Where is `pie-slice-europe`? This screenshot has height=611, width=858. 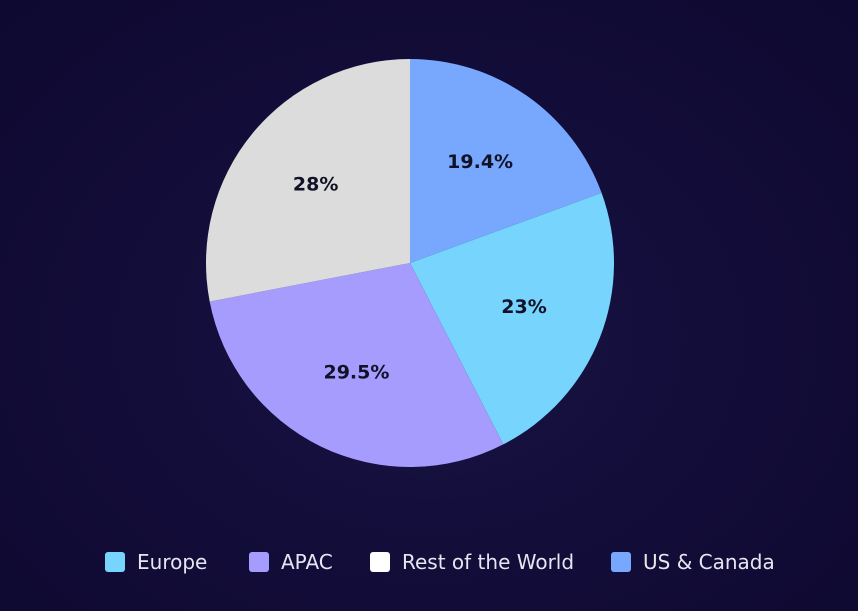 pie-slice-europe is located at coordinates (512, 318).